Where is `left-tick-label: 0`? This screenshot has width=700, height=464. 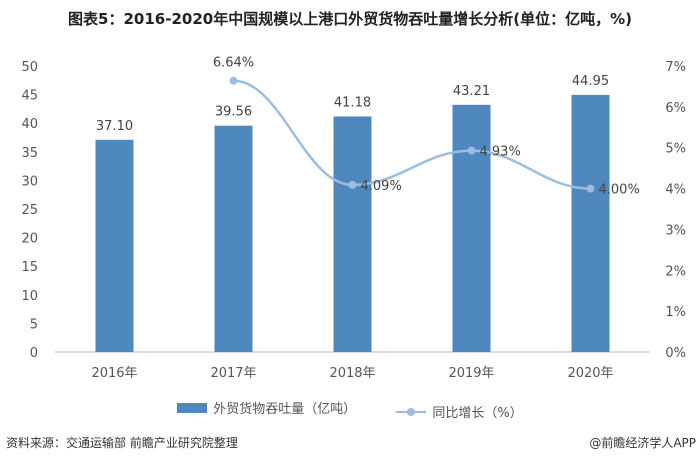
left-tick-label: 0 is located at coordinates (34, 353).